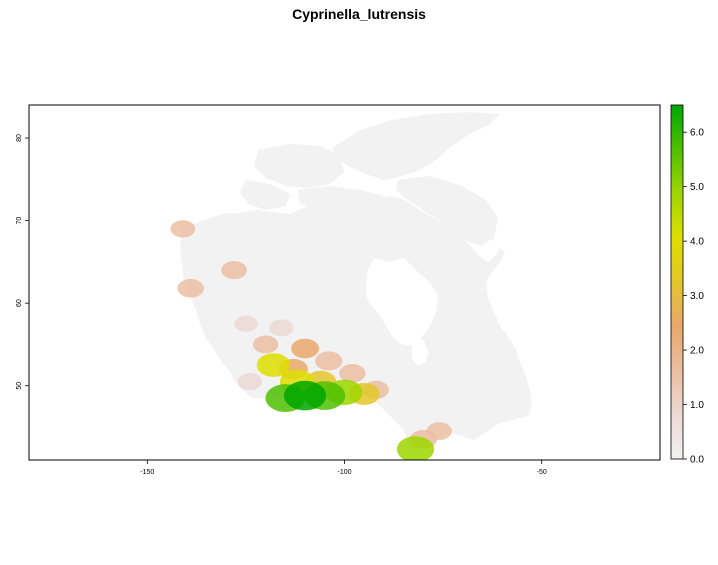 Image resolution: width=718 pixels, height=565 pixels. I want to click on map-title: Cyprinella_lutrensis, so click(359, 14).